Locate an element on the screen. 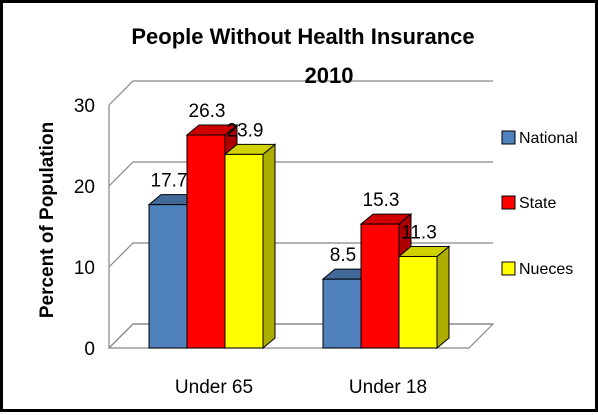 This screenshot has height=415, width=598. y-tick-label: 30 is located at coordinates (84, 106).